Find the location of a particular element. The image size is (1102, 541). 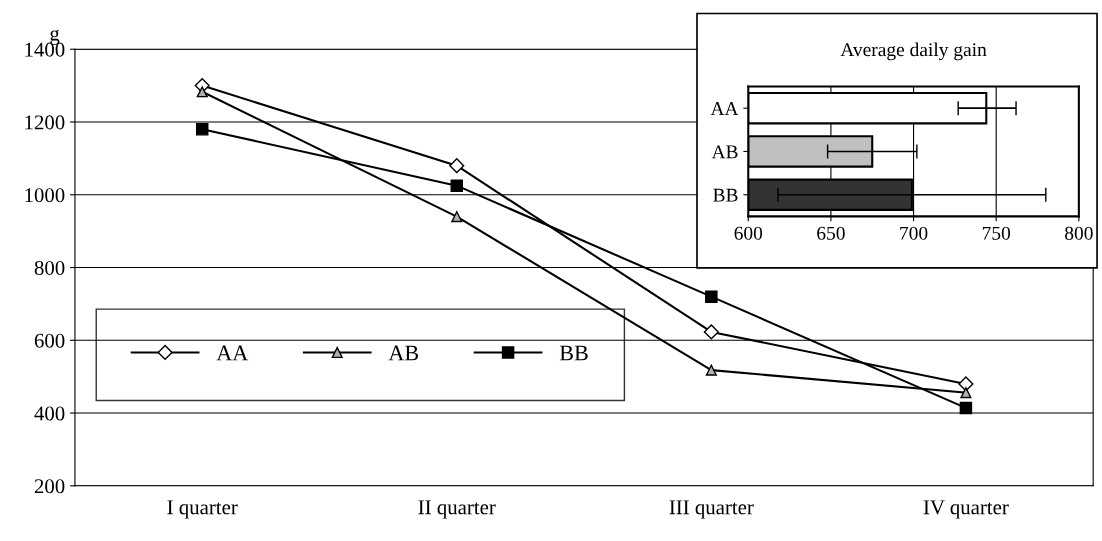

x-tick-label: III quarter is located at coordinates (711, 509).